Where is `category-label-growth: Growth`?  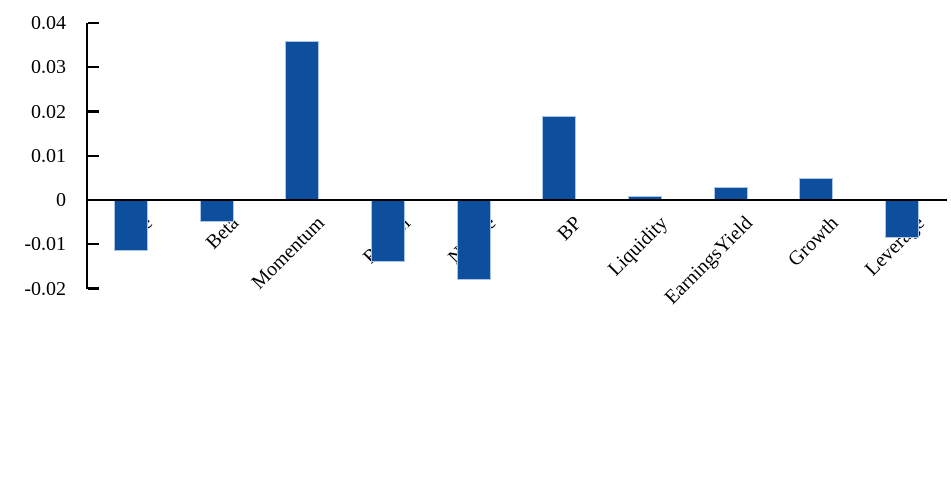 category-label-growth: Growth is located at coordinates (814, 241).